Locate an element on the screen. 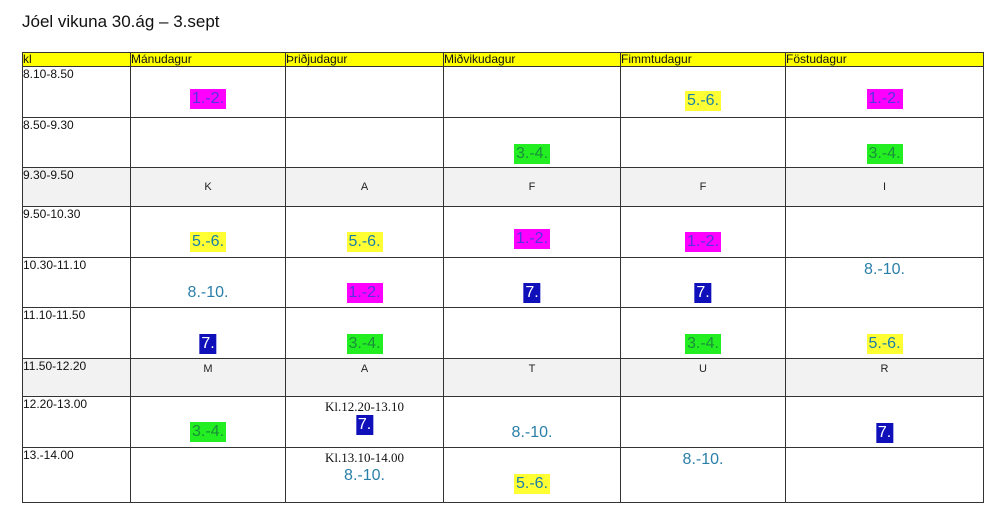 The height and width of the screenshot is (516, 992). table-row: 10.30-11.10 8.-10. 1.-2. 7. 7. 8.-10. is located at coordinates (503, 282).